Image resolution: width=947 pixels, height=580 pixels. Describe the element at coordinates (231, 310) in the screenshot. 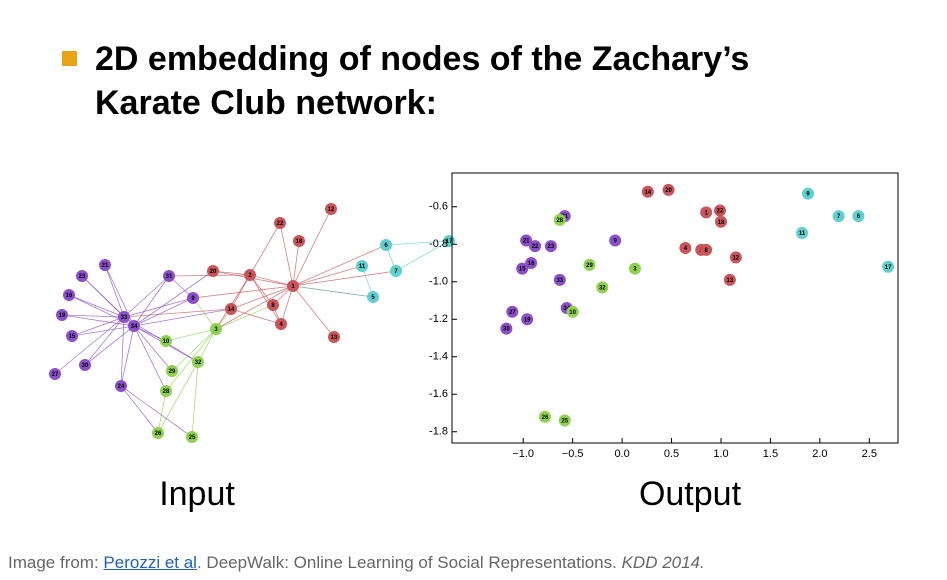

I see `node-label: 14` at that location.